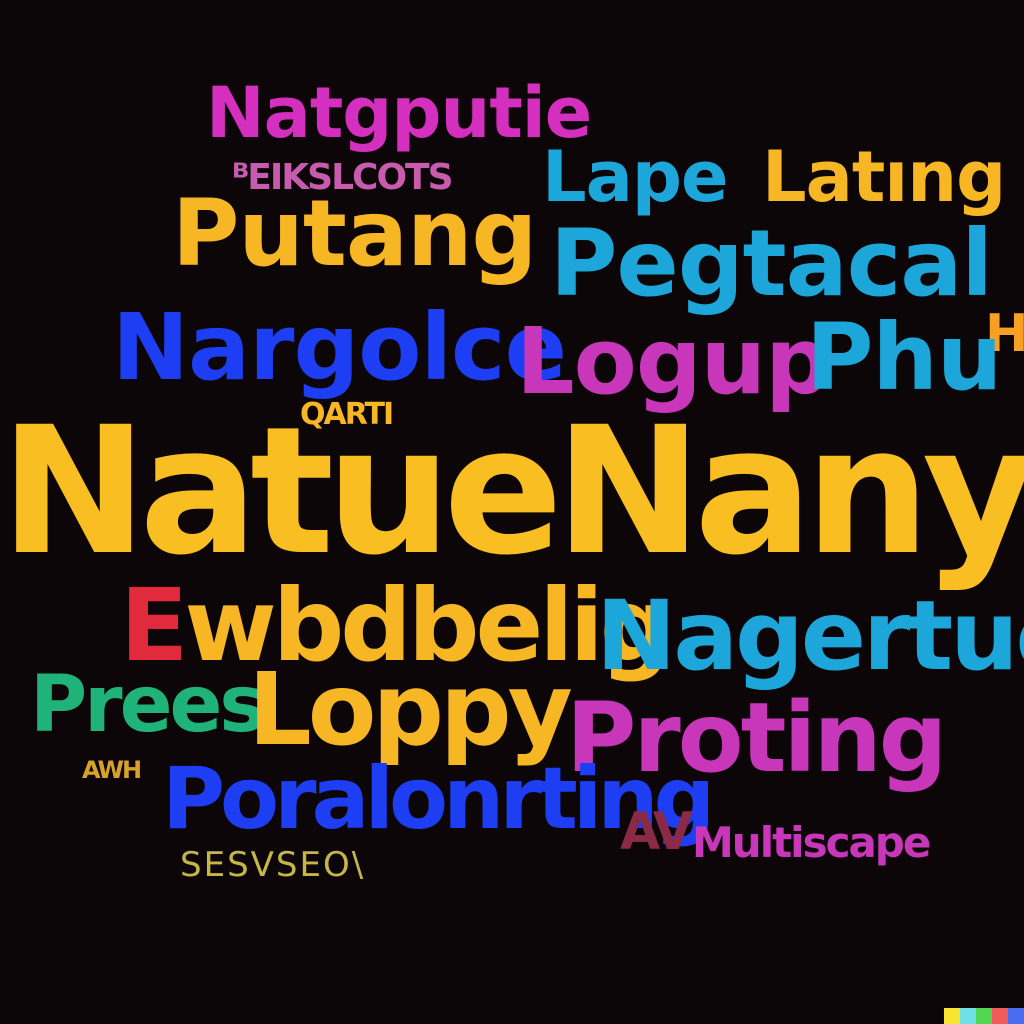  What do you see at coordinates (347, 414) in the screenshot?
I see `word-qarti: QARTI` at bounding box center [347, 414].